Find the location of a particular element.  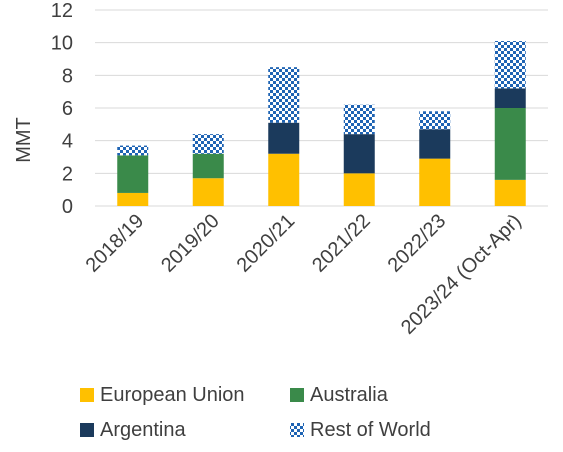

legend-label: European Union is located at coordinates (172, 395).